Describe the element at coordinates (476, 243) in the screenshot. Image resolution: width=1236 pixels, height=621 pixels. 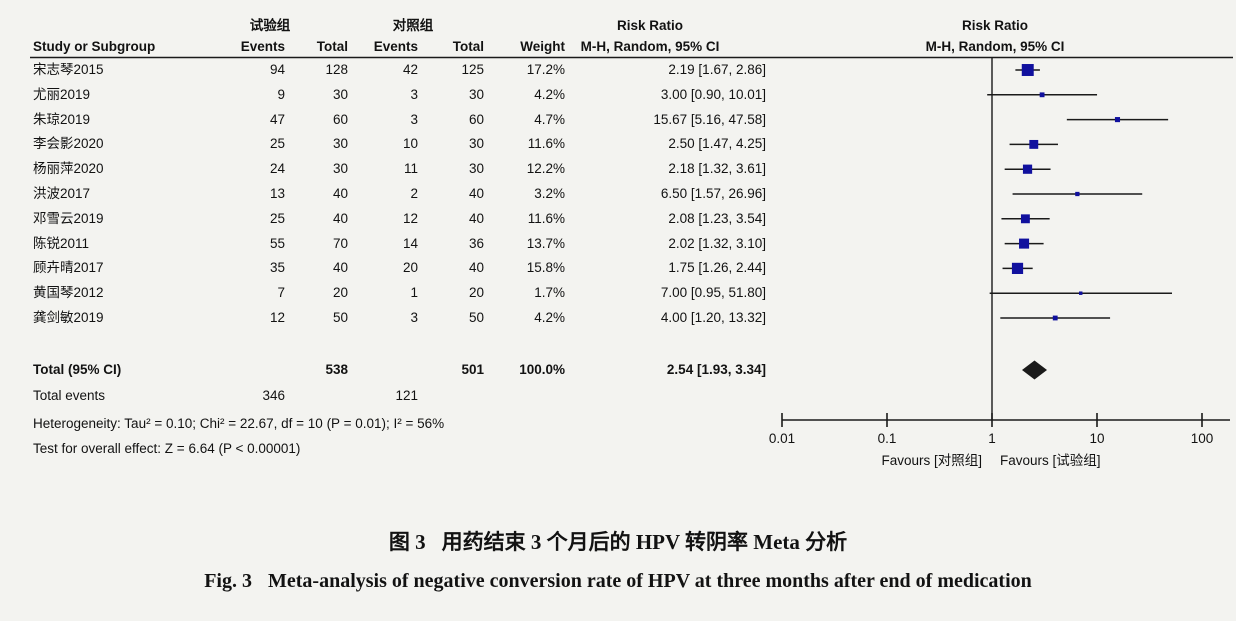
I see `total-control: 36` at that location.